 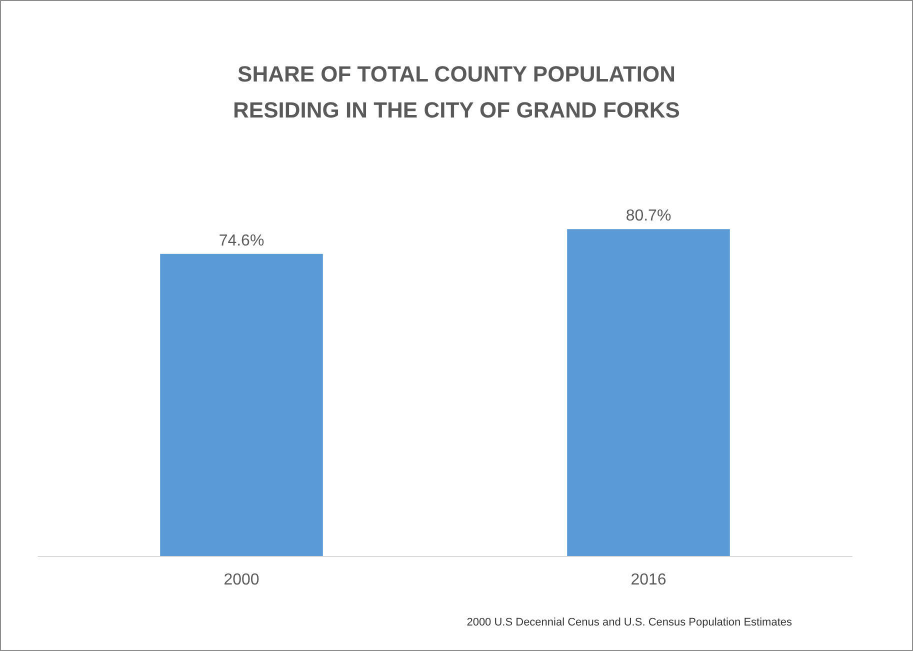 I want to click on x-tick-label: 2016, so click(x=648, y=580).